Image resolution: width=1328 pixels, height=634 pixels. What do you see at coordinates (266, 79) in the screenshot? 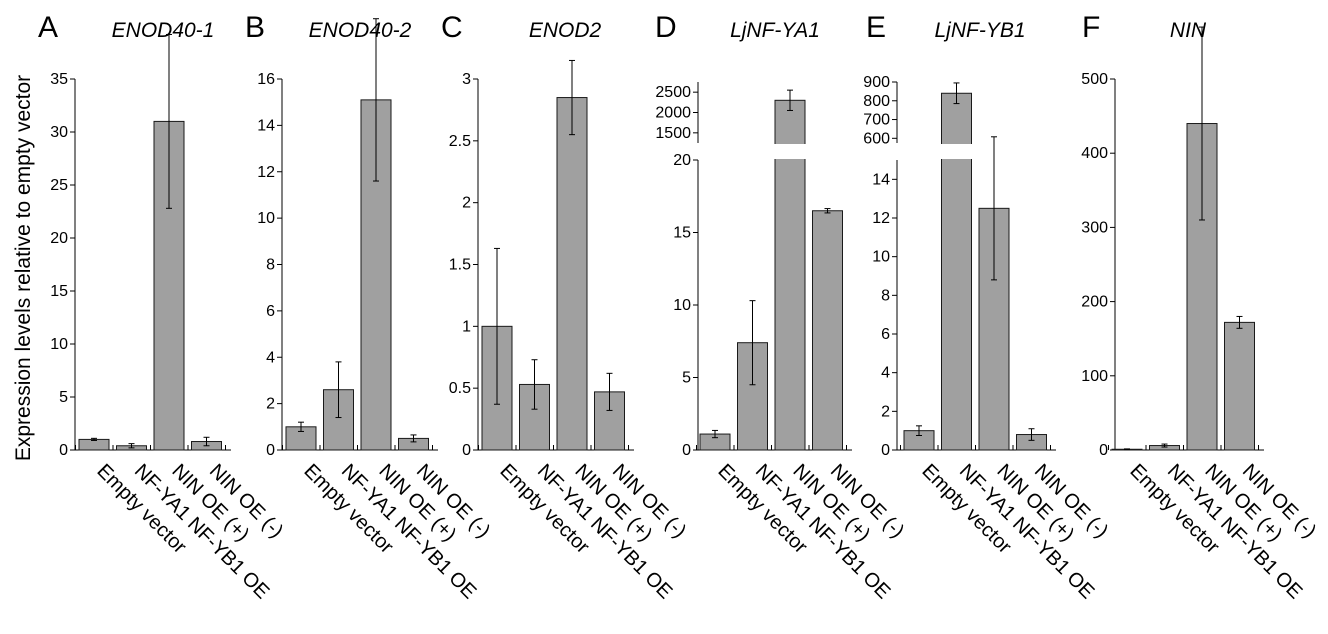
I see `y-tick-label: 16` at bounding box center [266, 79].